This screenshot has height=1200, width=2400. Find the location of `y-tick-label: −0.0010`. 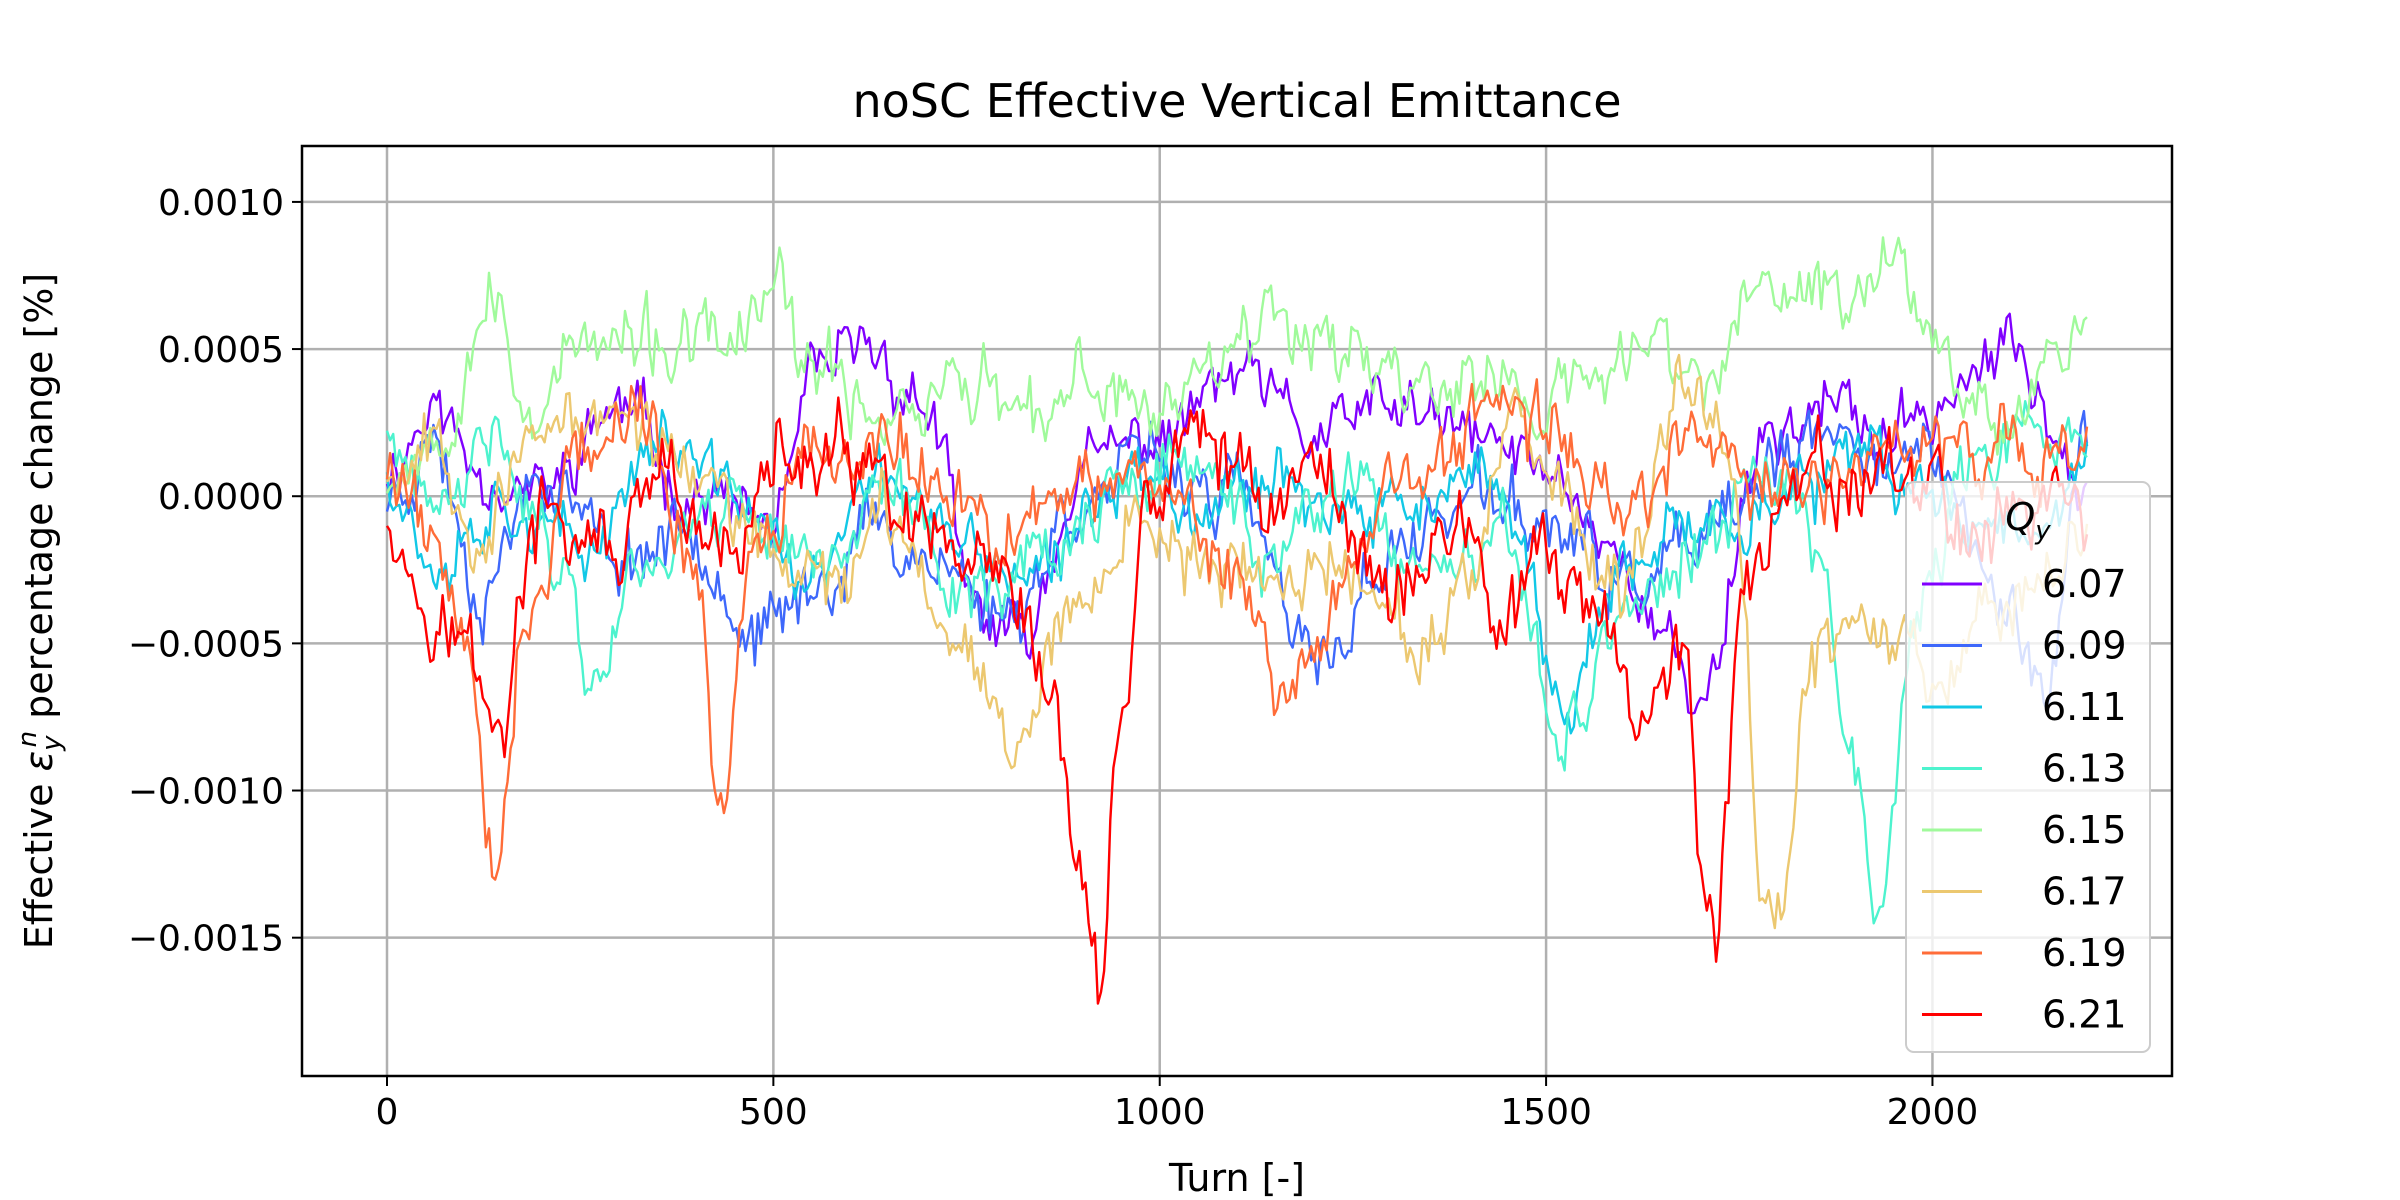

y-tick-label: −0.0010 is located at coordinates (206, 792).